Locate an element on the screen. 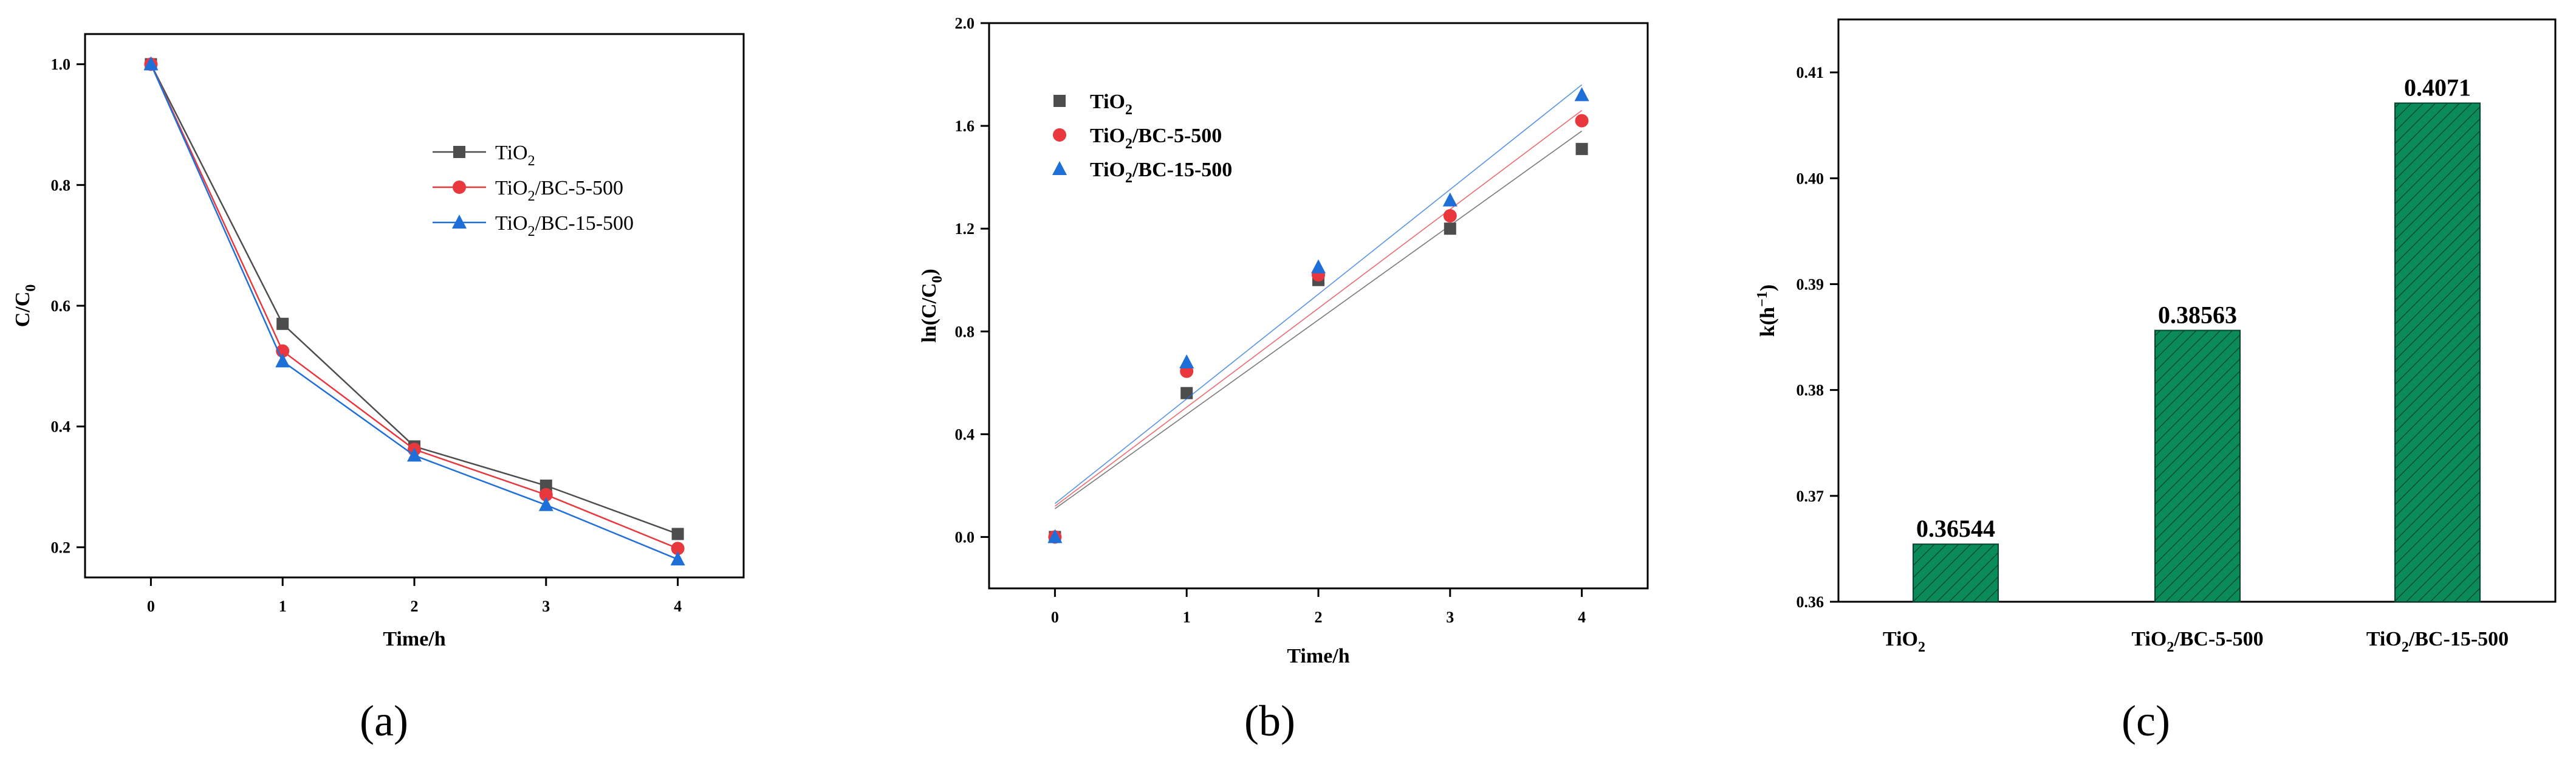 This screenshot has width=2576, height=761. panel-c-ytick-label: 0.39 is located at coordinates (1810, 284).